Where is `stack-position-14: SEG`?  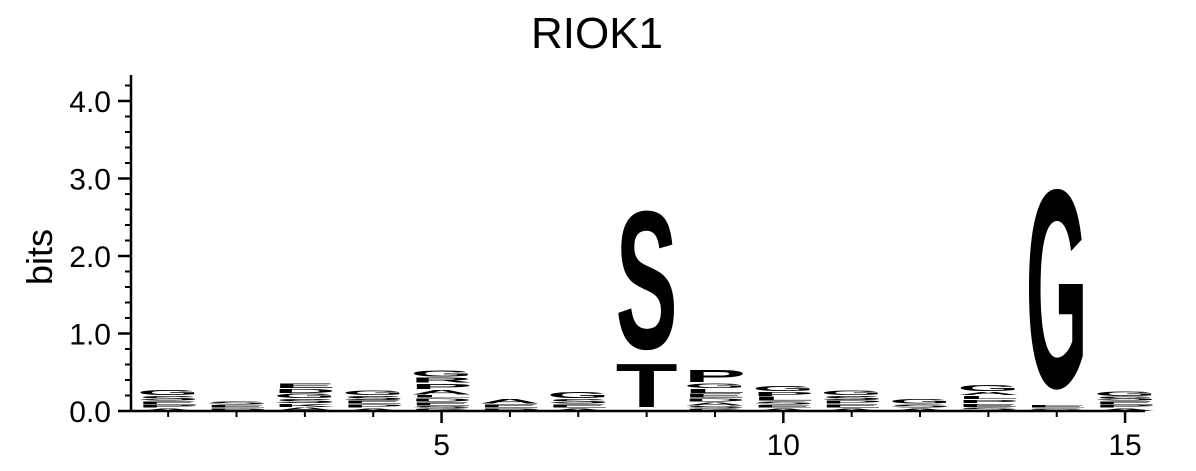 stack-position-14: SEG is located at coordinates (1057, 289).